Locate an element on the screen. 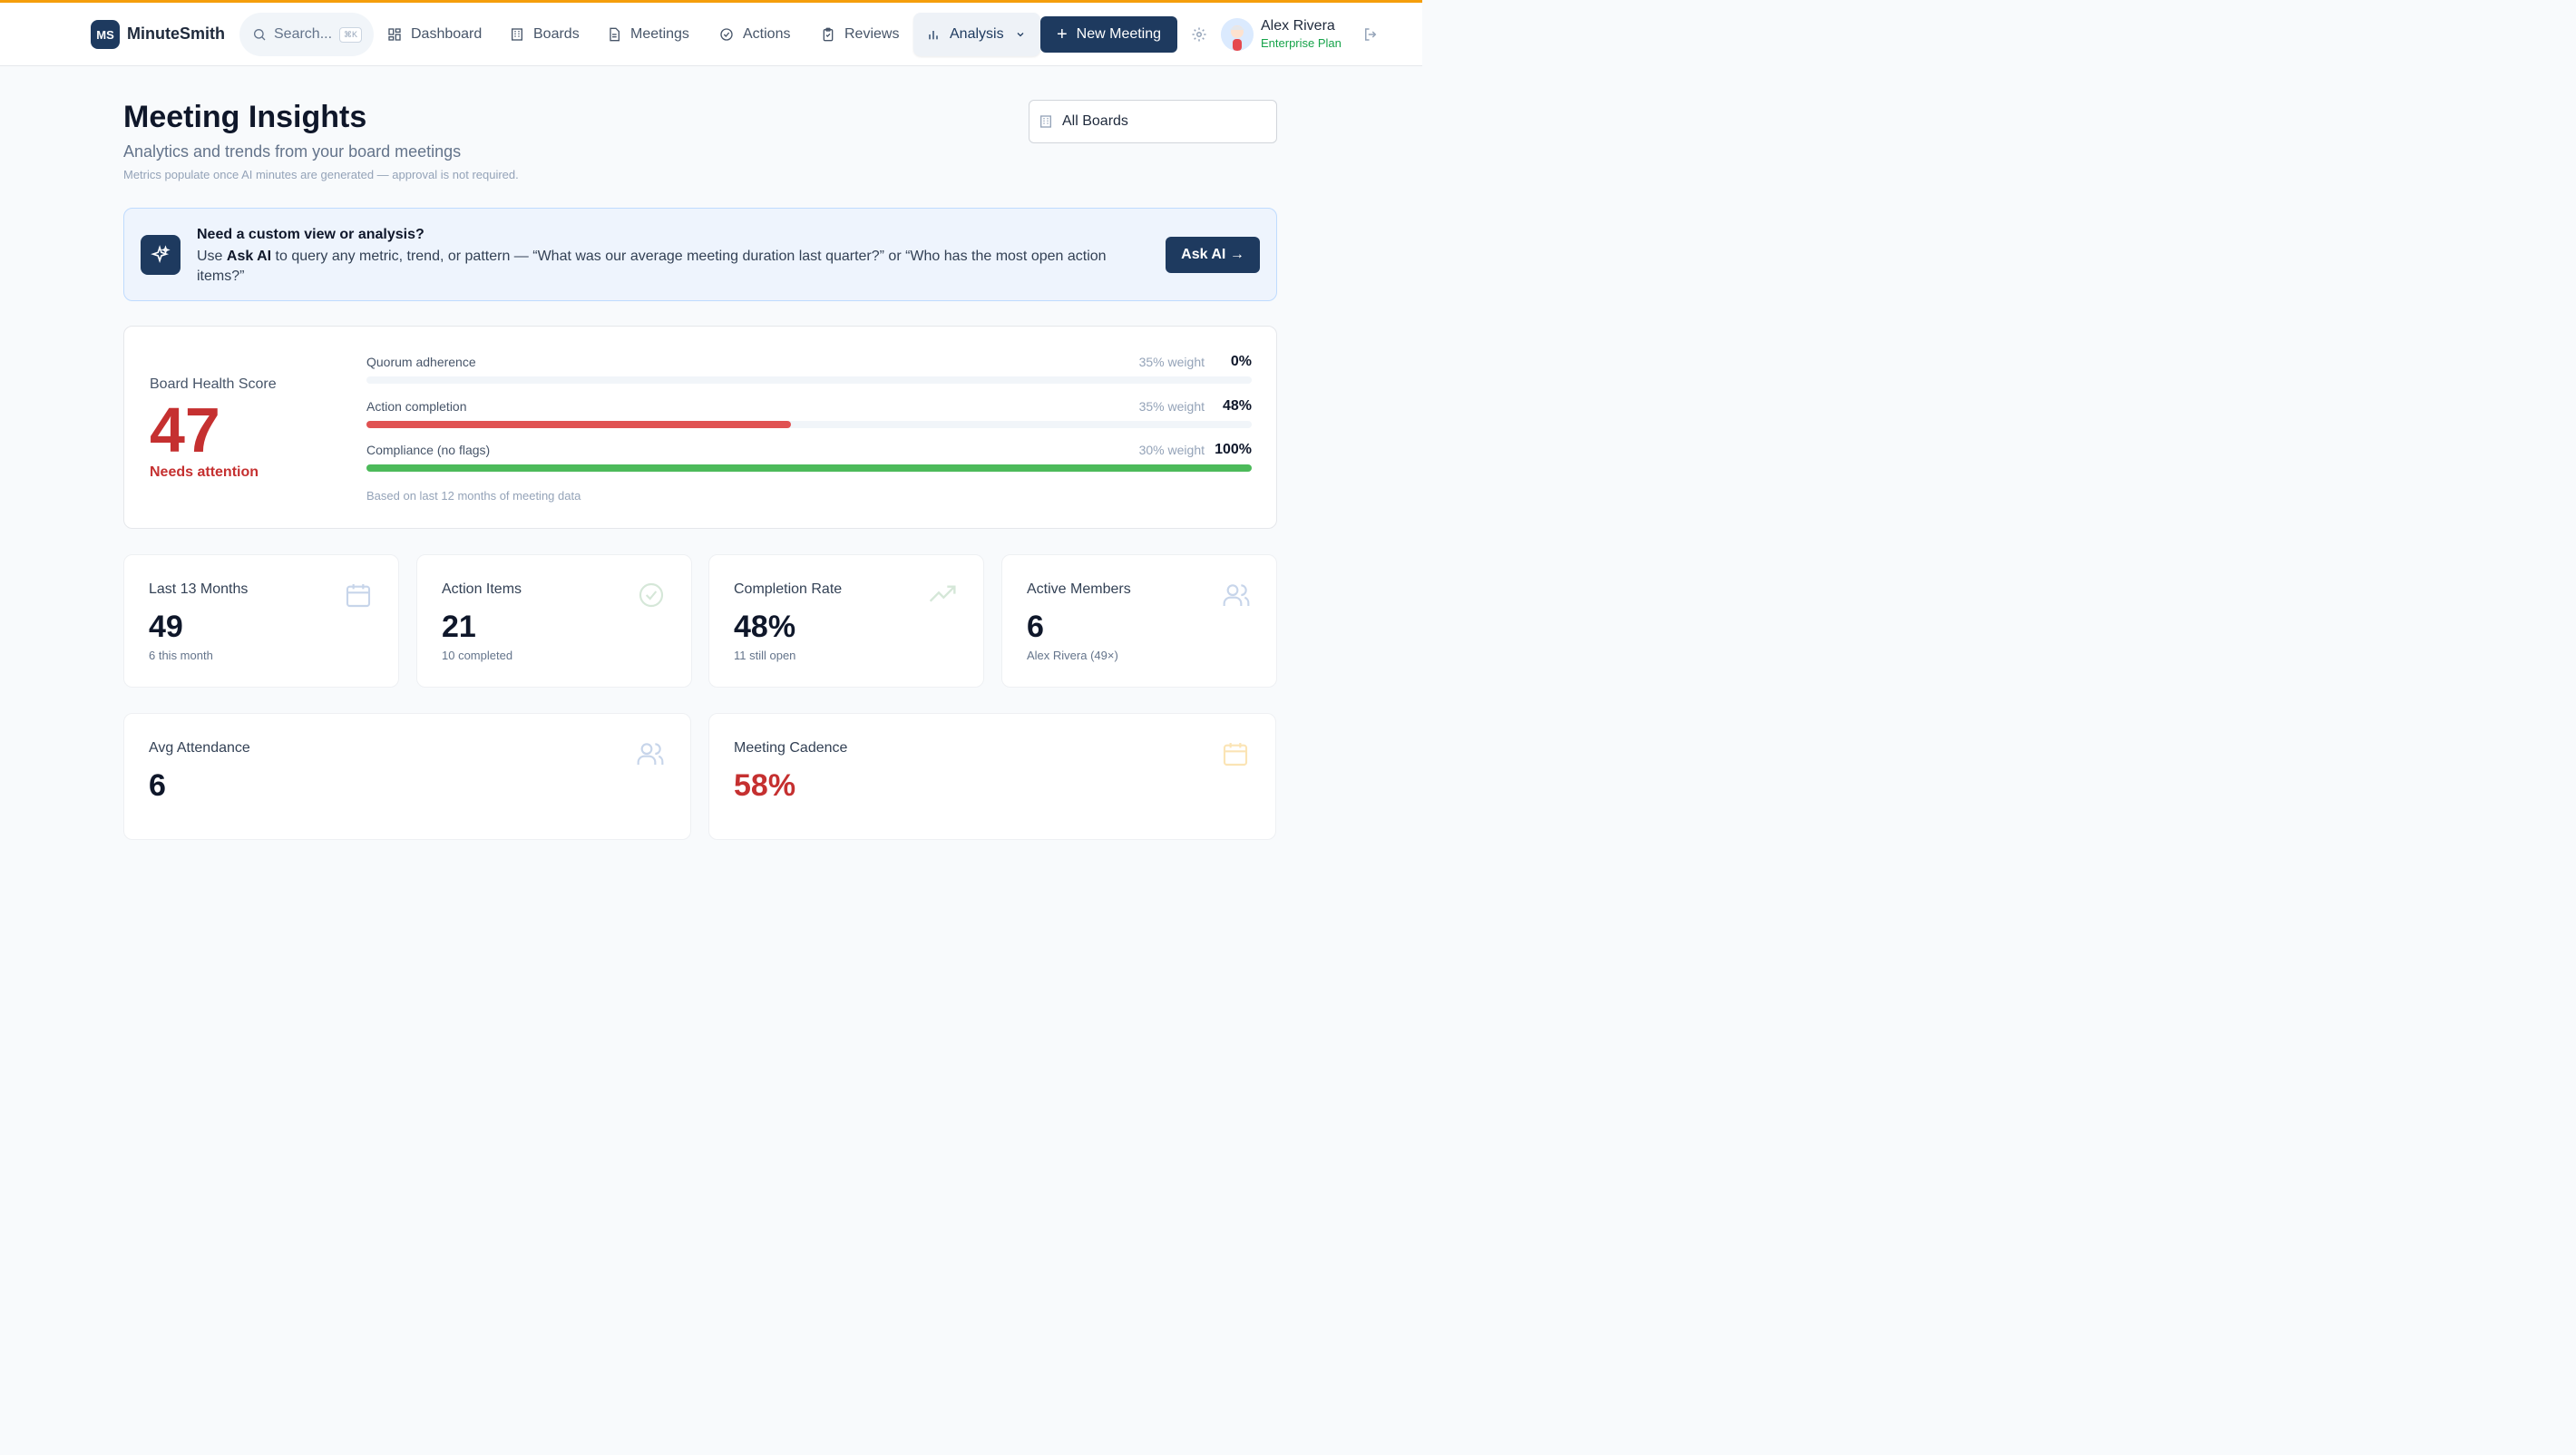 This screenshot has height=1455, width=2576. nav-boards-label: Boards is located at coordinates (556, 34).